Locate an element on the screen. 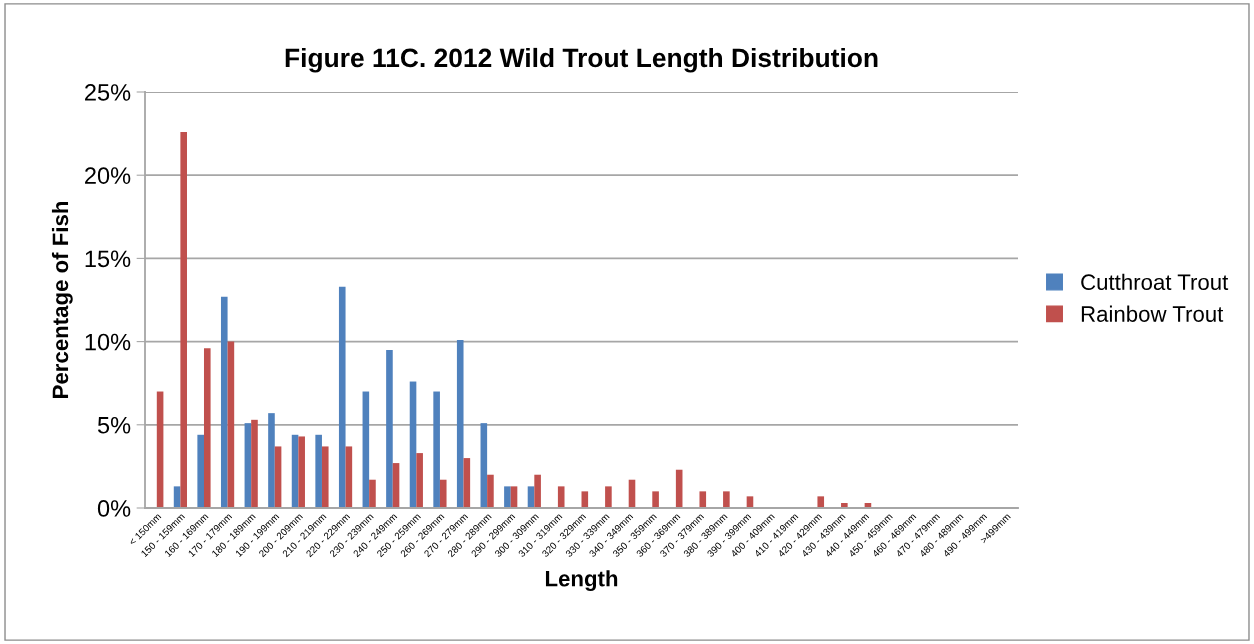 The height and width of the screenshot is (644, 1254). y-tick-label: 0% is located at coordinates (114, 508).